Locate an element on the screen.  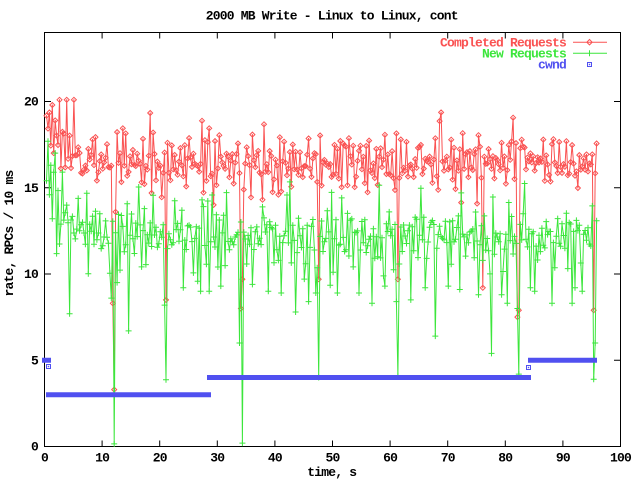
svg-text: 50 is located at coordinates (332, 458).